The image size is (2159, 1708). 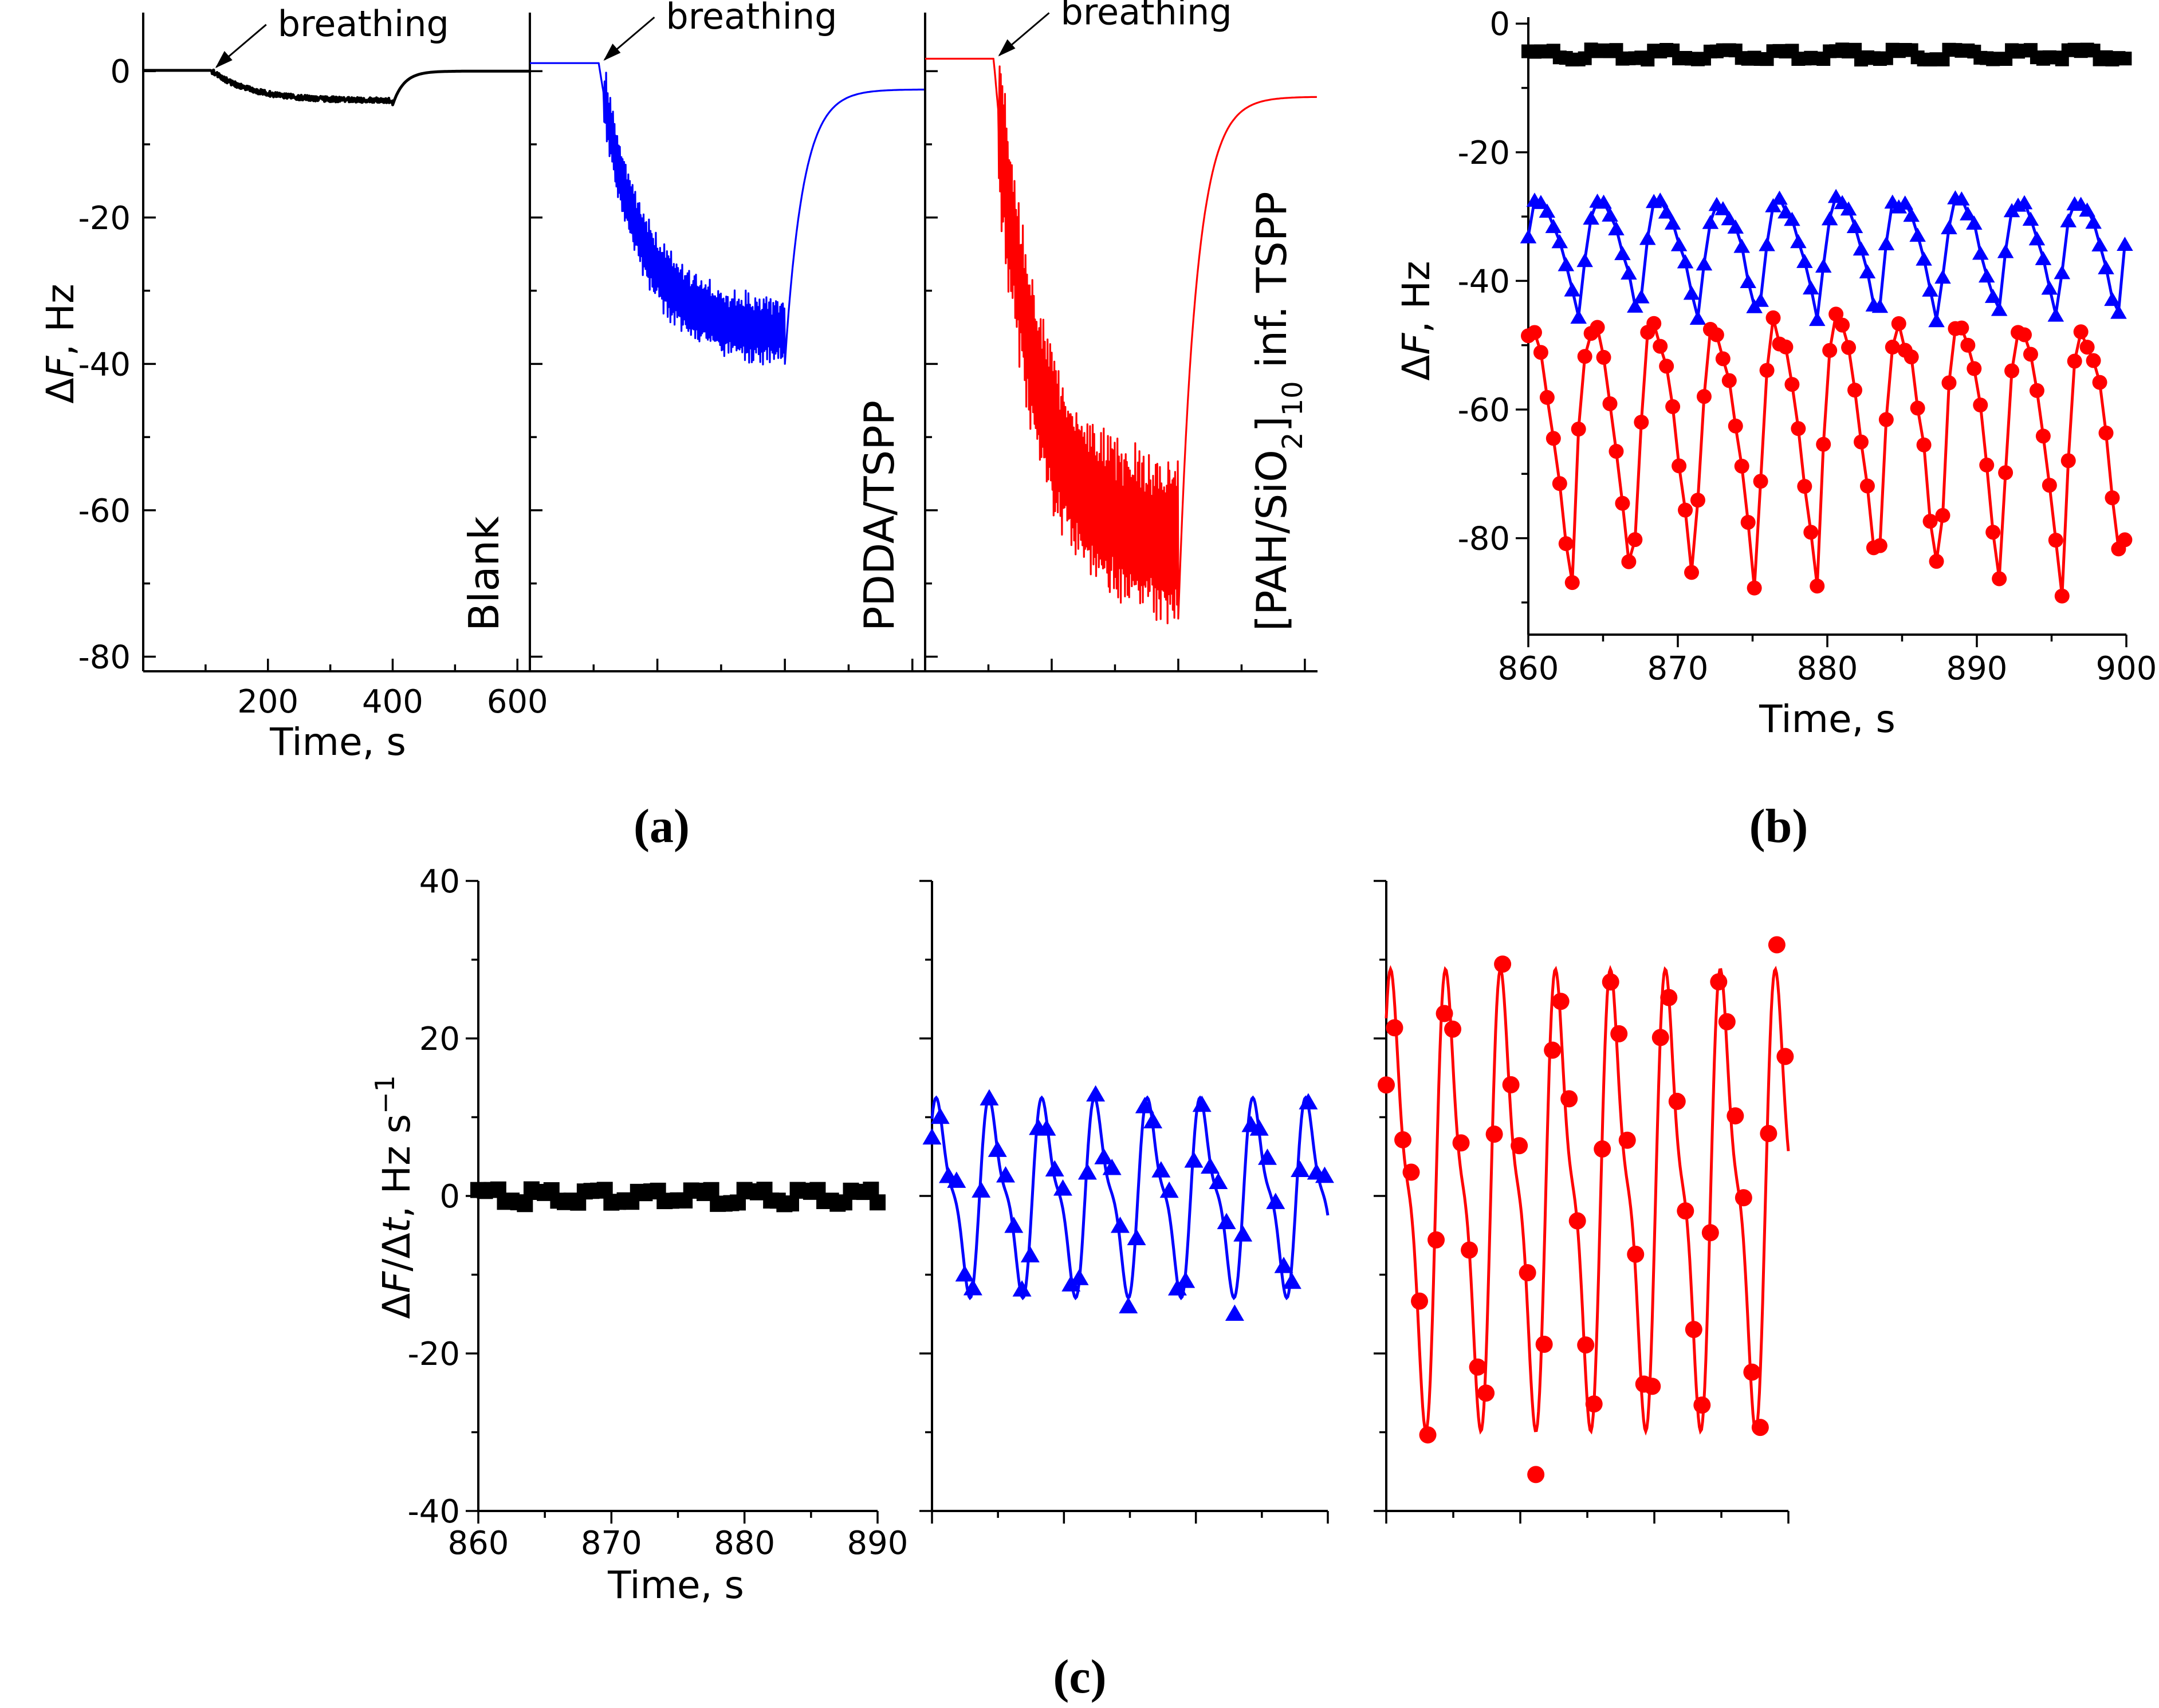 What do you see at coordinates (1279, 411) in the screenshot?
I see `panel-a-sample-label: [PAH/SiO2]10 inf. TSPP` at bounding box center [1279, 411].